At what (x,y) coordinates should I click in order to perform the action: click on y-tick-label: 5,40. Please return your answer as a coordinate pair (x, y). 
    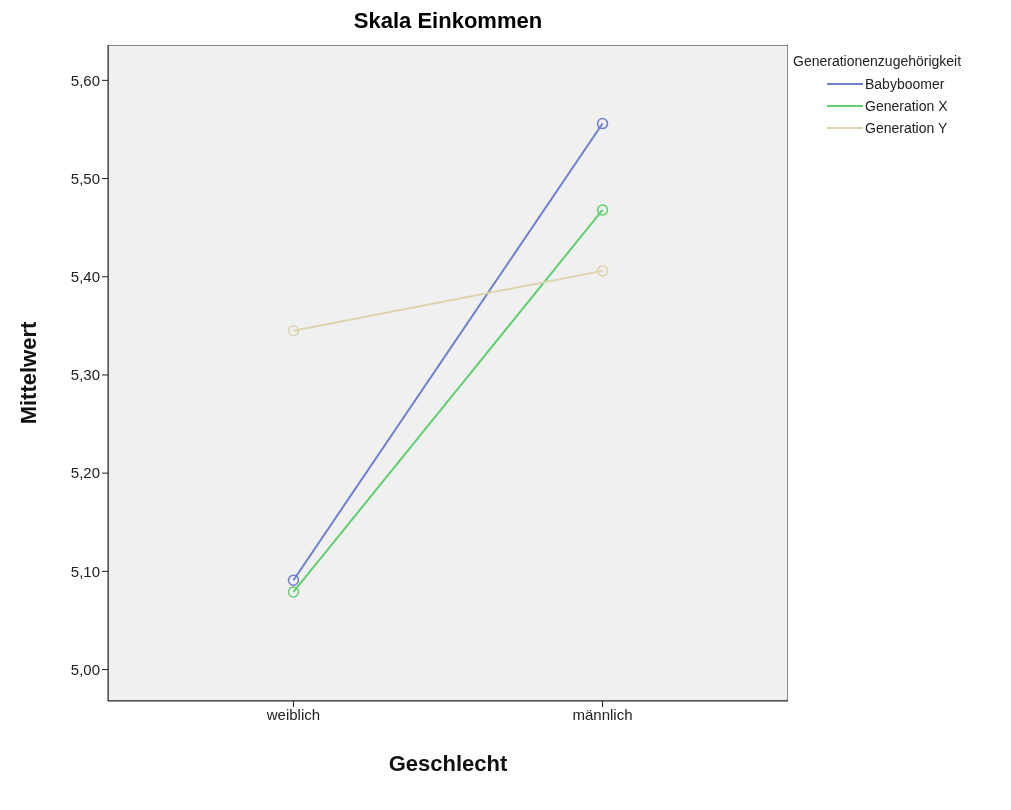
    Looking at the image, I should click on (85, 277).